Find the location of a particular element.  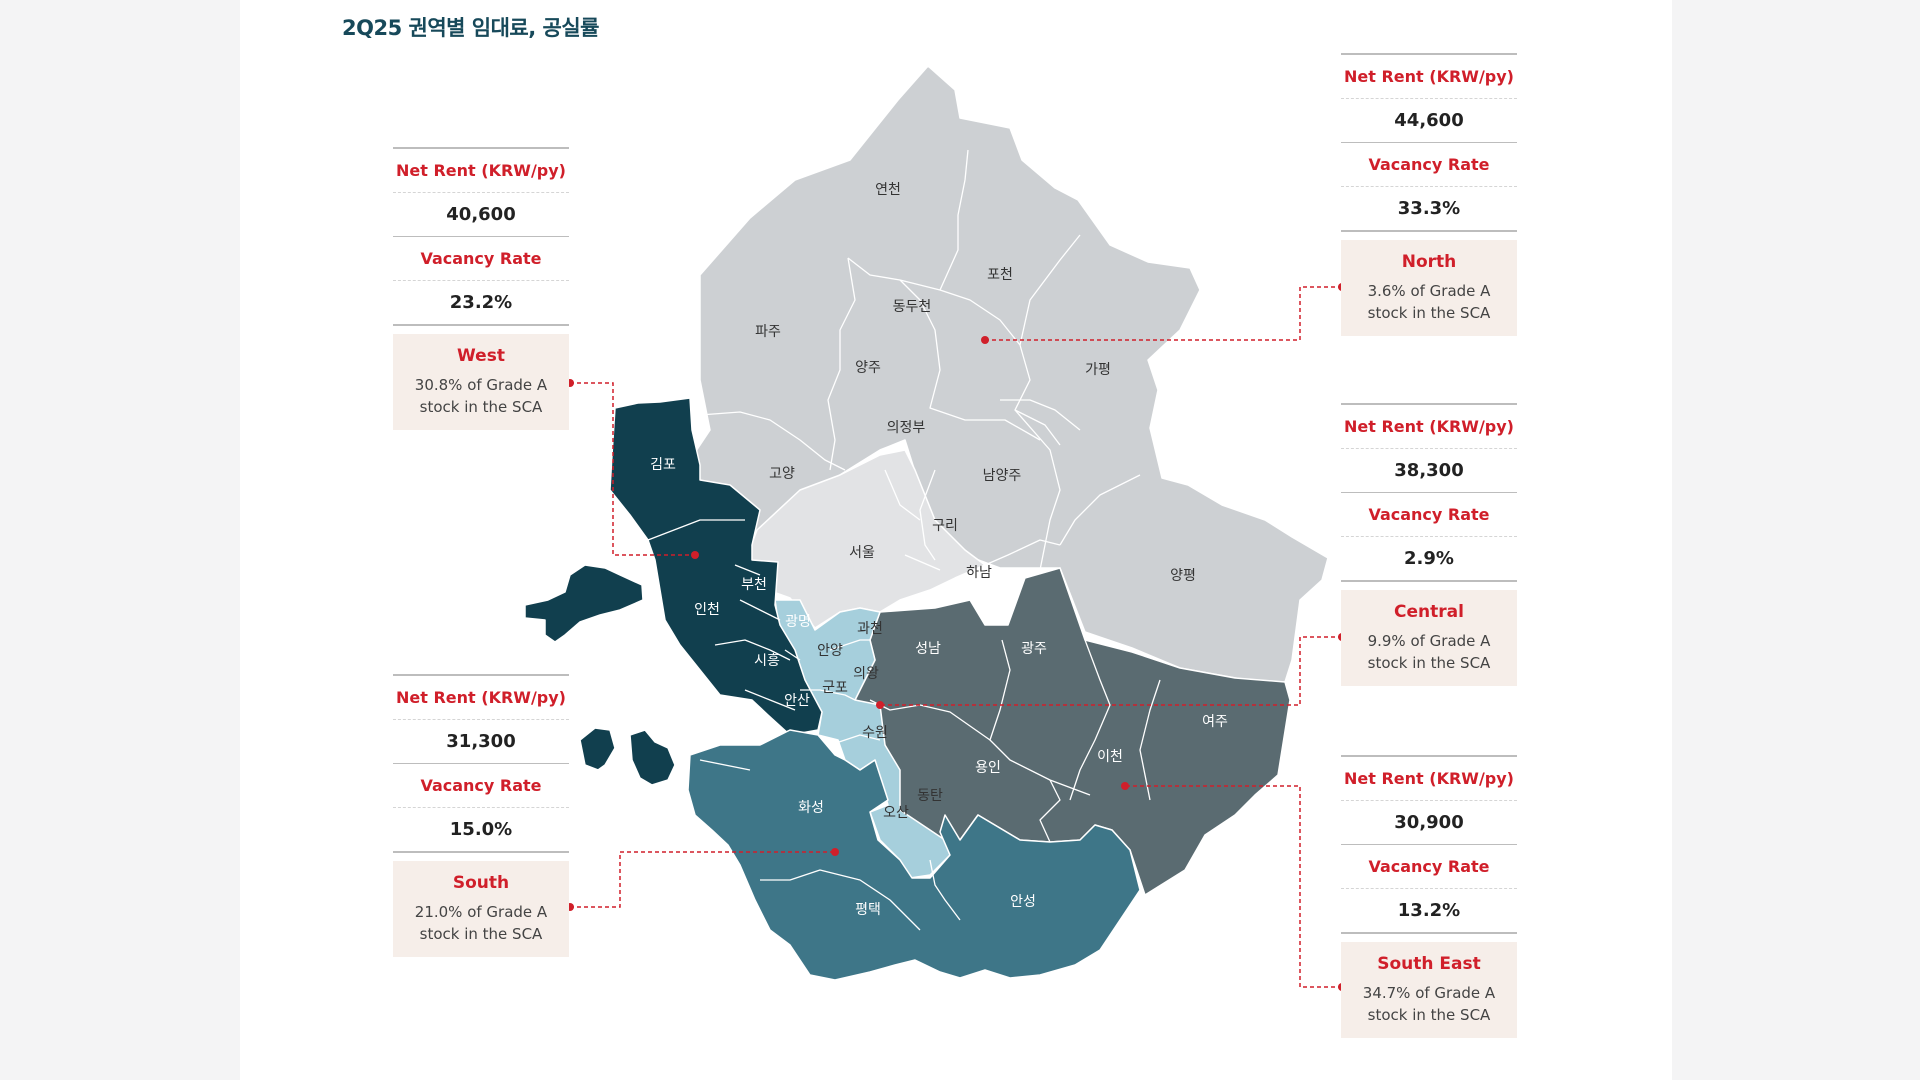

grade-a-share-line1: 21.0% of Grade A is located at coordinates (481, 912).